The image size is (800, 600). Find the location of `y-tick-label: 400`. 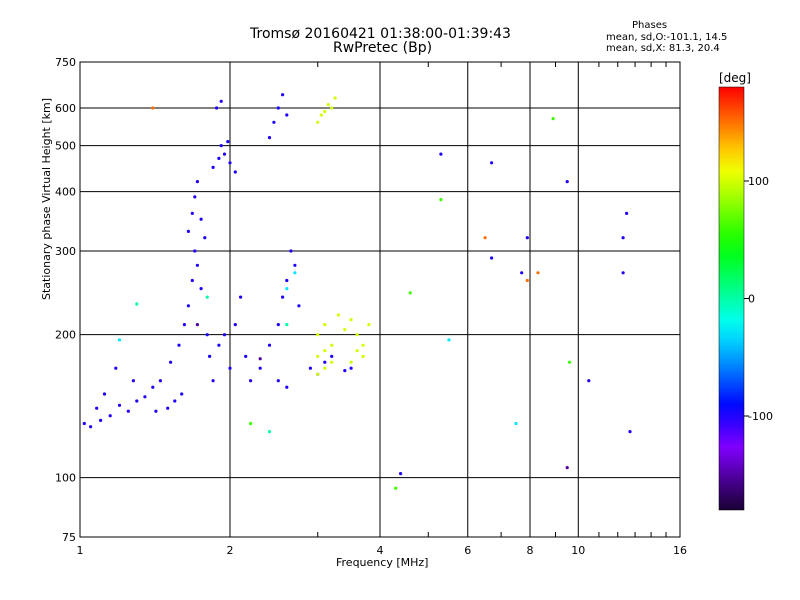

y-tick-label: 400 is located at coordinates (65, 192).